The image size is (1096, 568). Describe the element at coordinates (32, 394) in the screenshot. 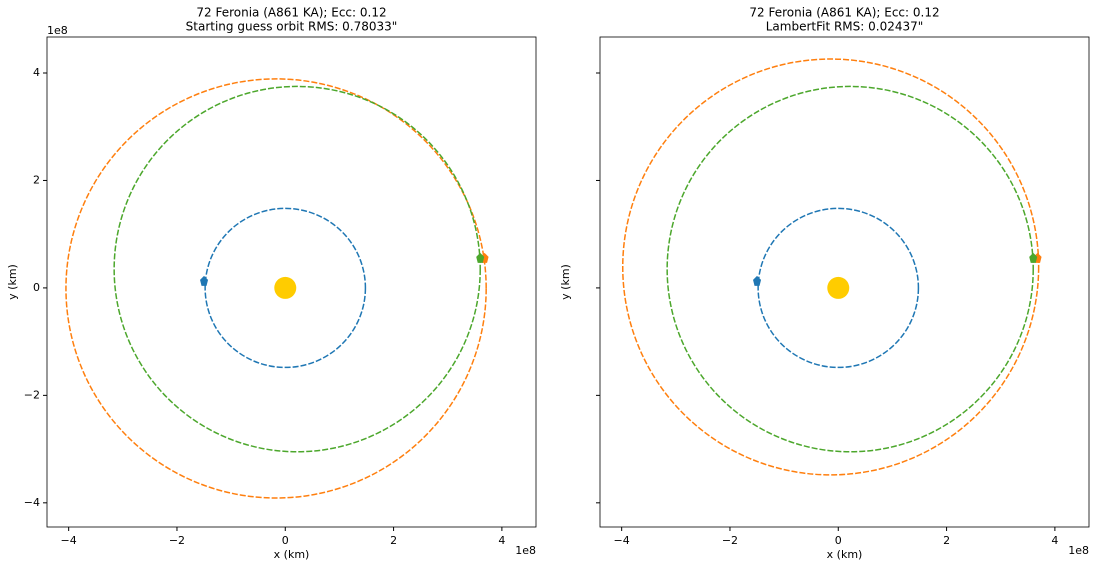

I see `y-tick-label: −2` at that location.